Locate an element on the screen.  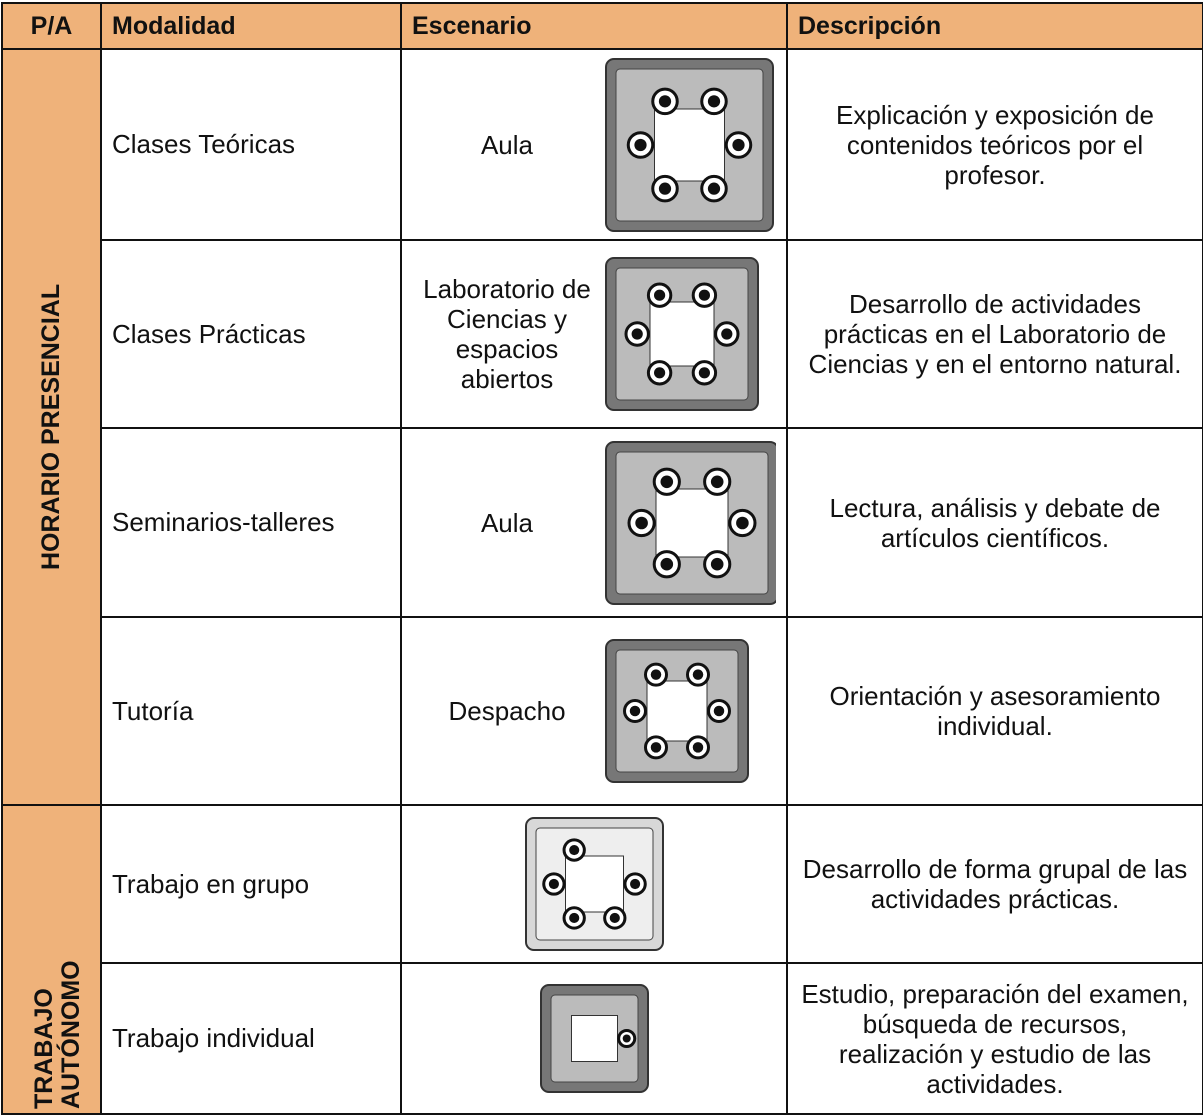
modalidad-cell: Seminarios-talleres is located at coordinates (251, 522).